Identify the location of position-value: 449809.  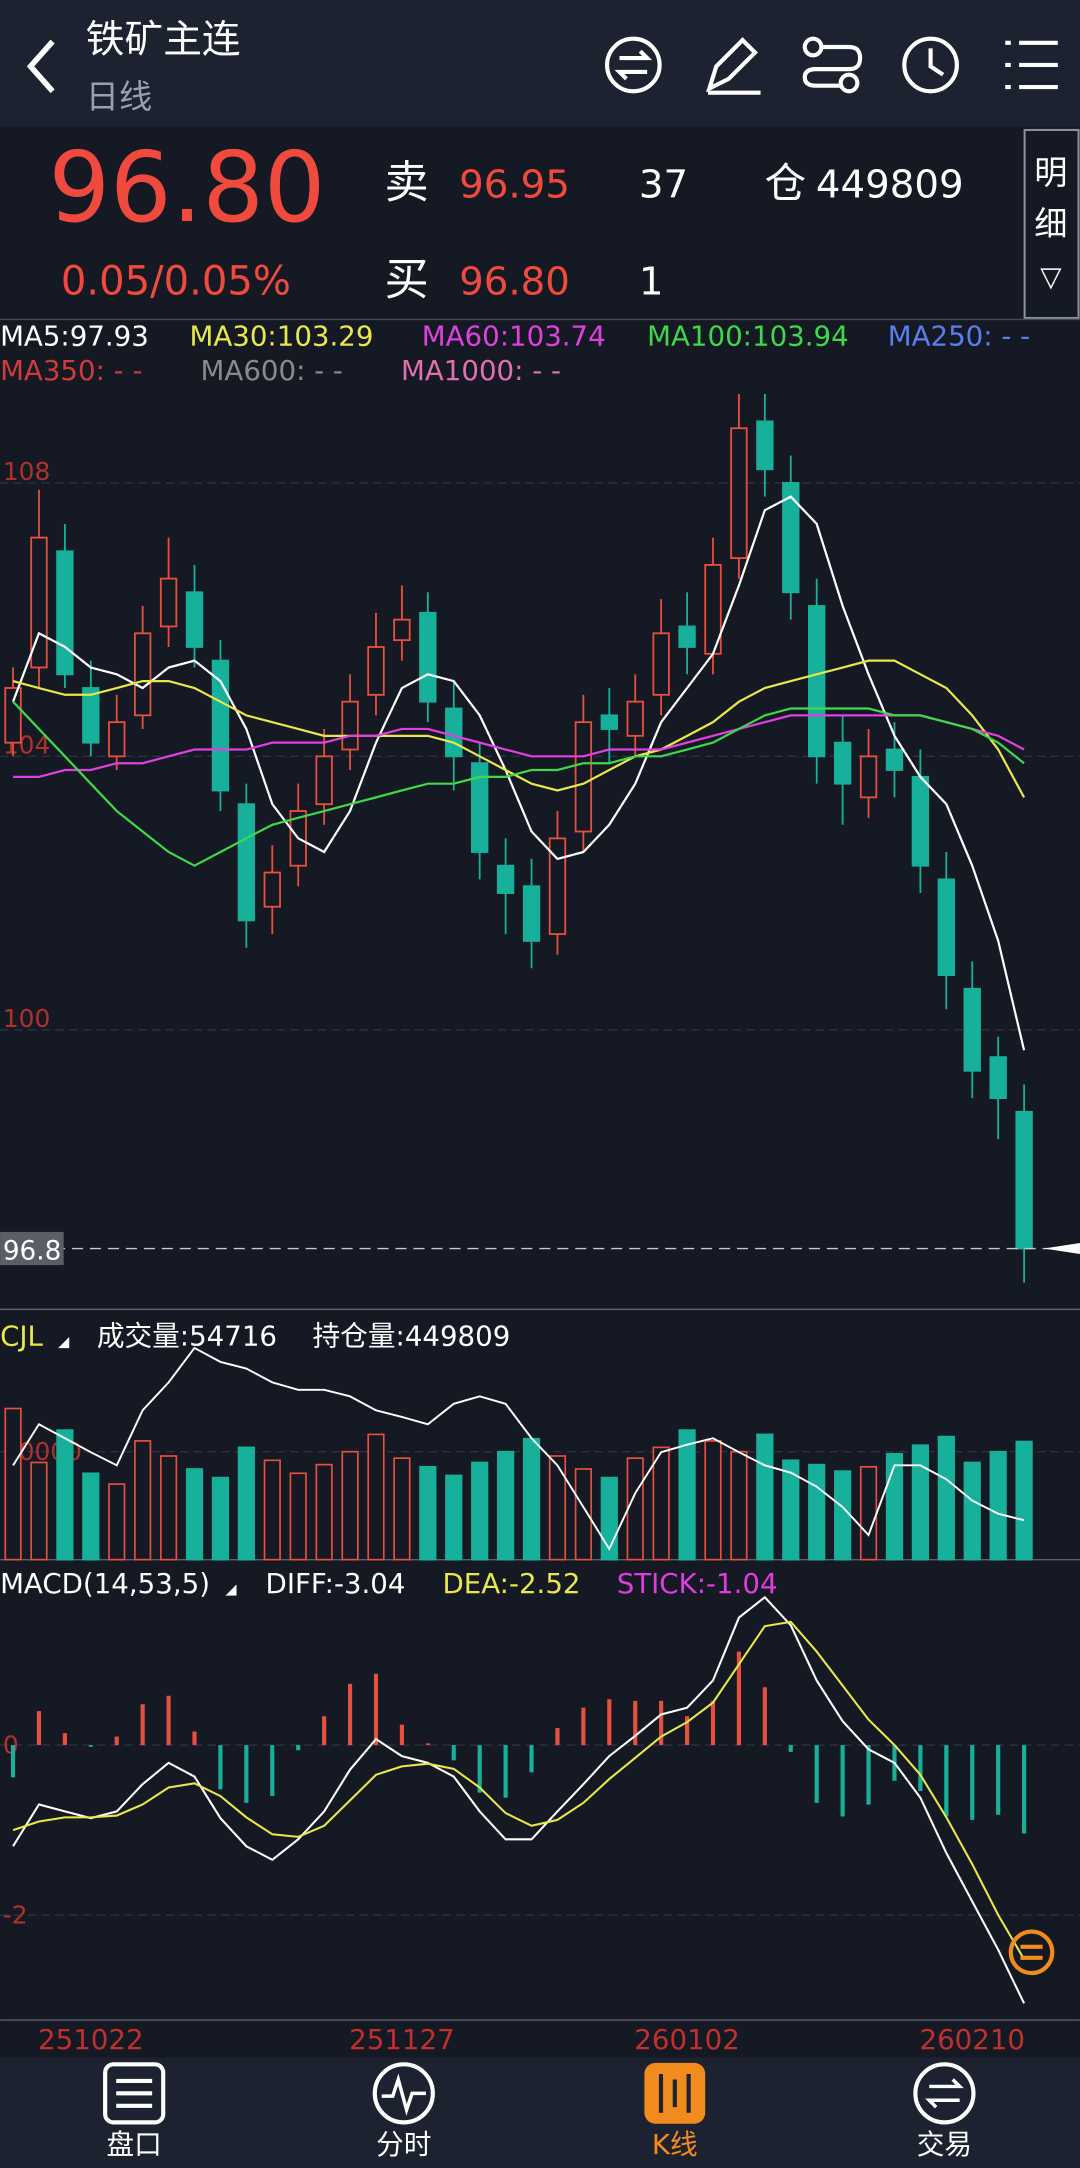
(890, 185).